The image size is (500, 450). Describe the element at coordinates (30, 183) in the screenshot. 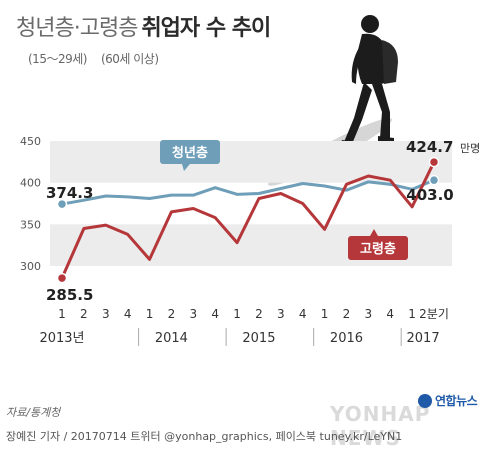

I see `y-tick-label: 400` at that location.